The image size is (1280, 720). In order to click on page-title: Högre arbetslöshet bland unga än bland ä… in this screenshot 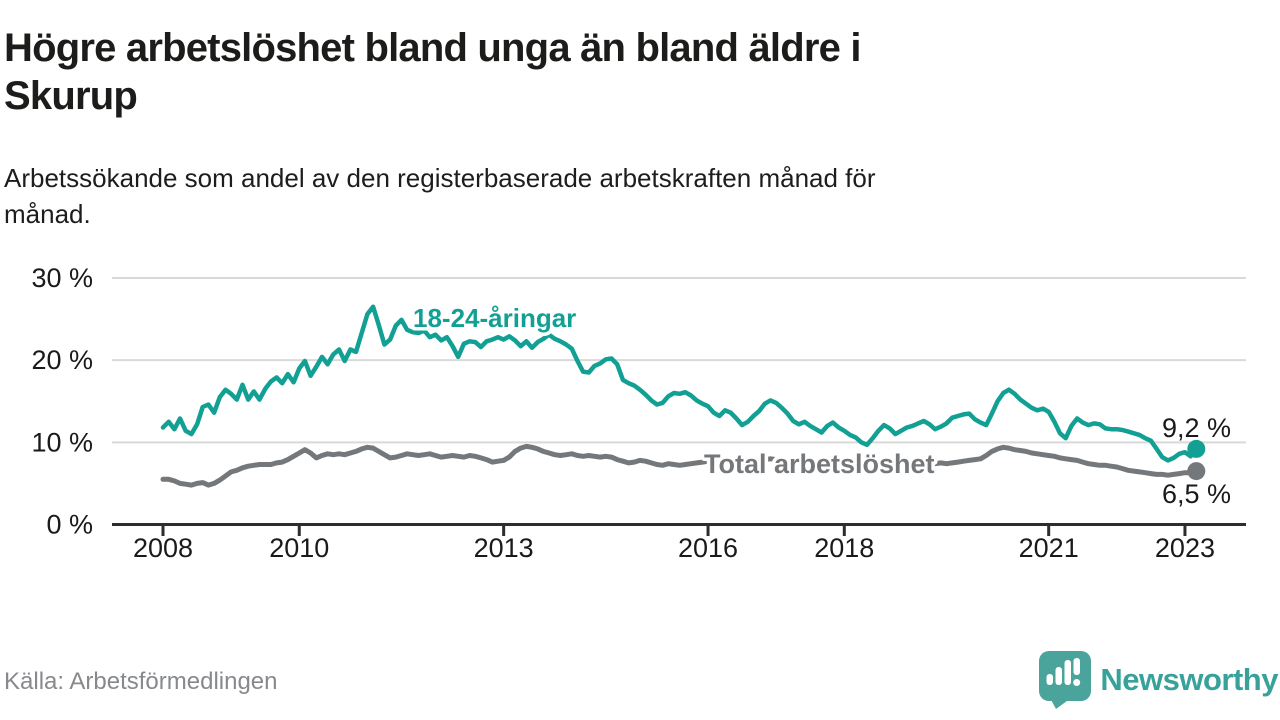, I will do `click(432, 72)`.